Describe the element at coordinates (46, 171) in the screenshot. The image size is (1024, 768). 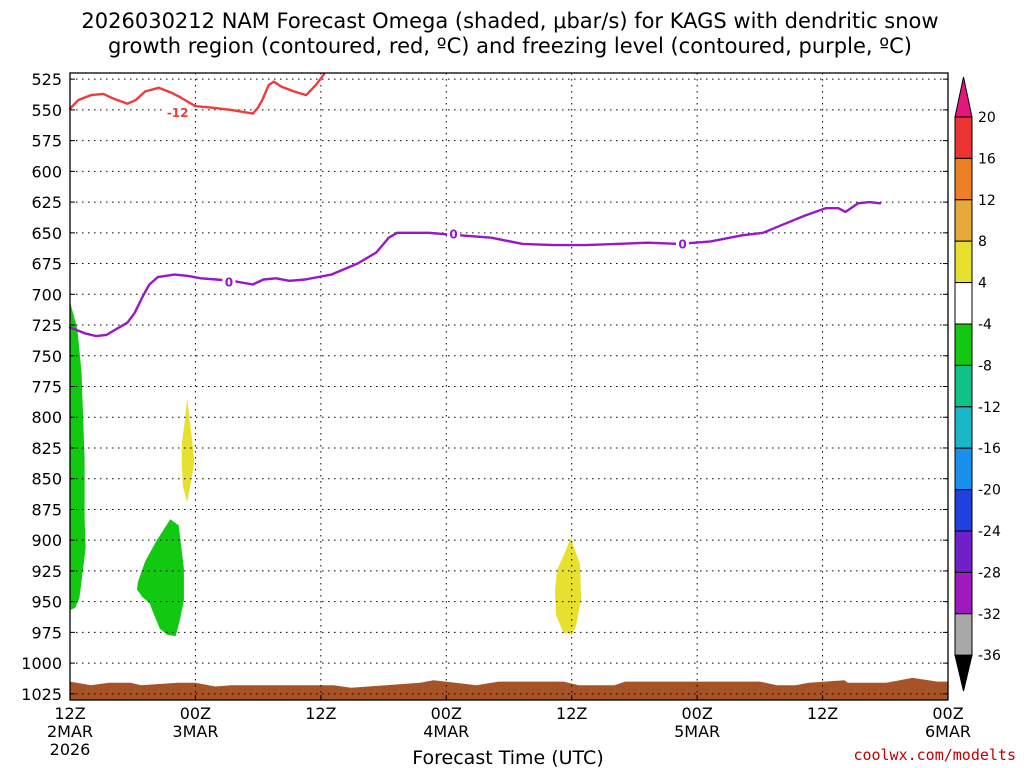
I see `y-tick-label-600: 600` at that location.